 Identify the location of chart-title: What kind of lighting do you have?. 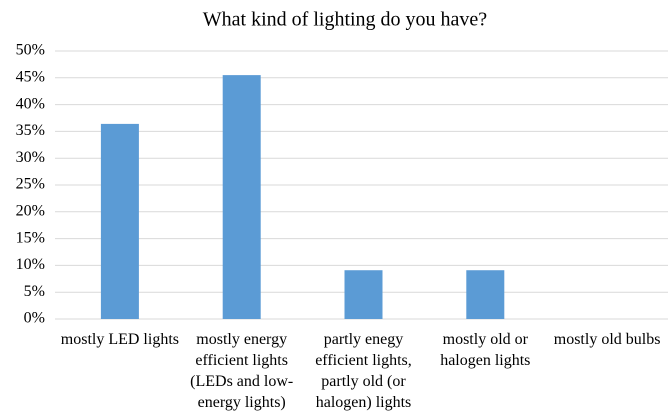
(345, 20).